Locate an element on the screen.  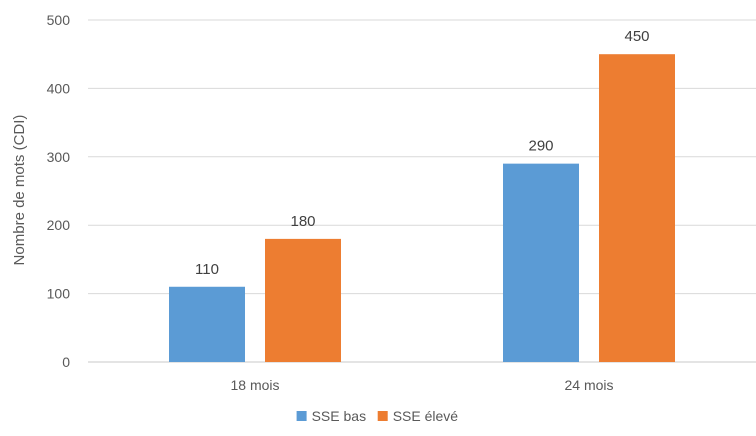
x-tick-label: 18 mois is located at coordinates (254, 385).